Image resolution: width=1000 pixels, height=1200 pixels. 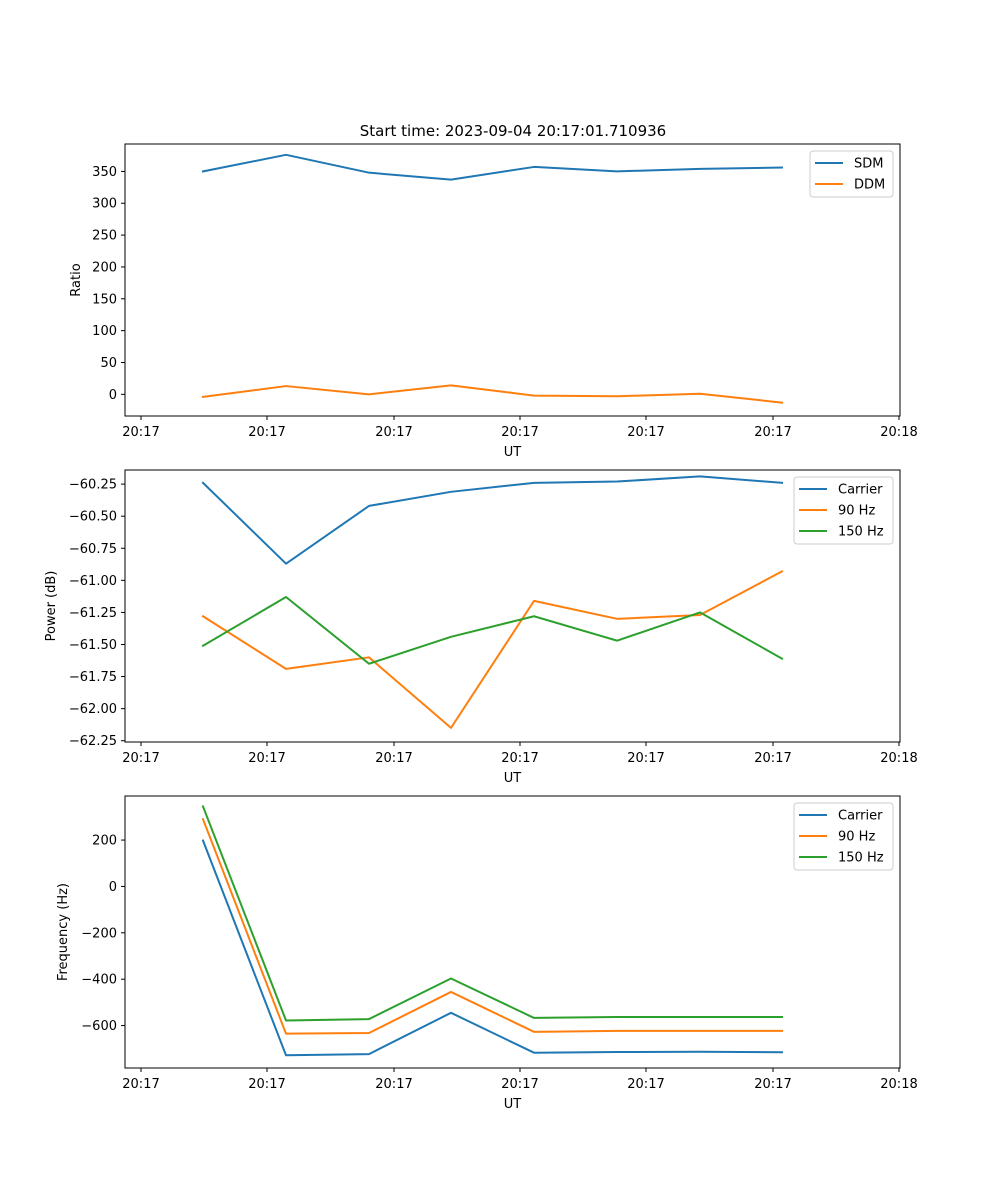 What do you see at coordinates (492, 394) in the screenshot?
I see `series-line-ddm` at bounding box center [492, 394].